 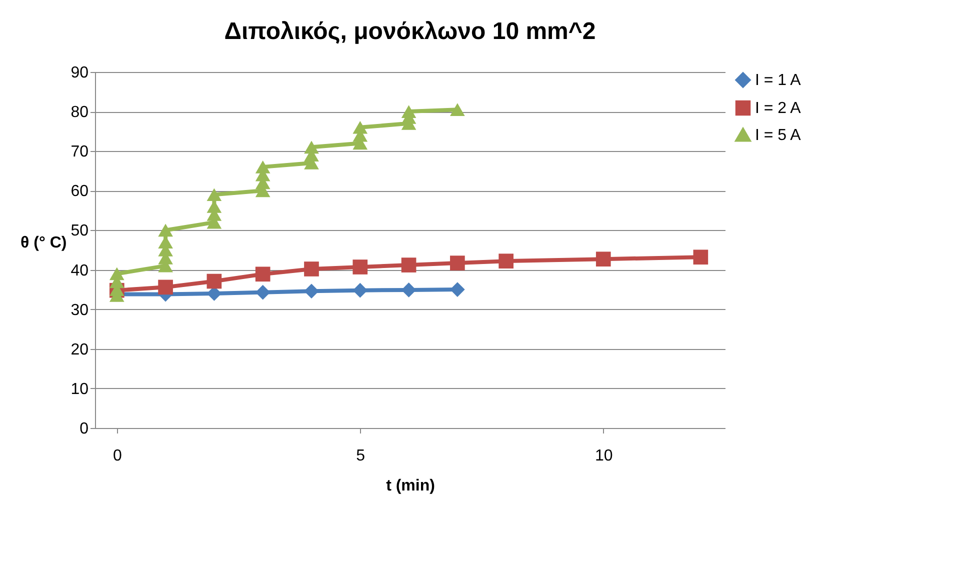 I want to click on chart-title: Διπολικός, μονόκλωνο 10 mm^2, so click(x=410, y=31).